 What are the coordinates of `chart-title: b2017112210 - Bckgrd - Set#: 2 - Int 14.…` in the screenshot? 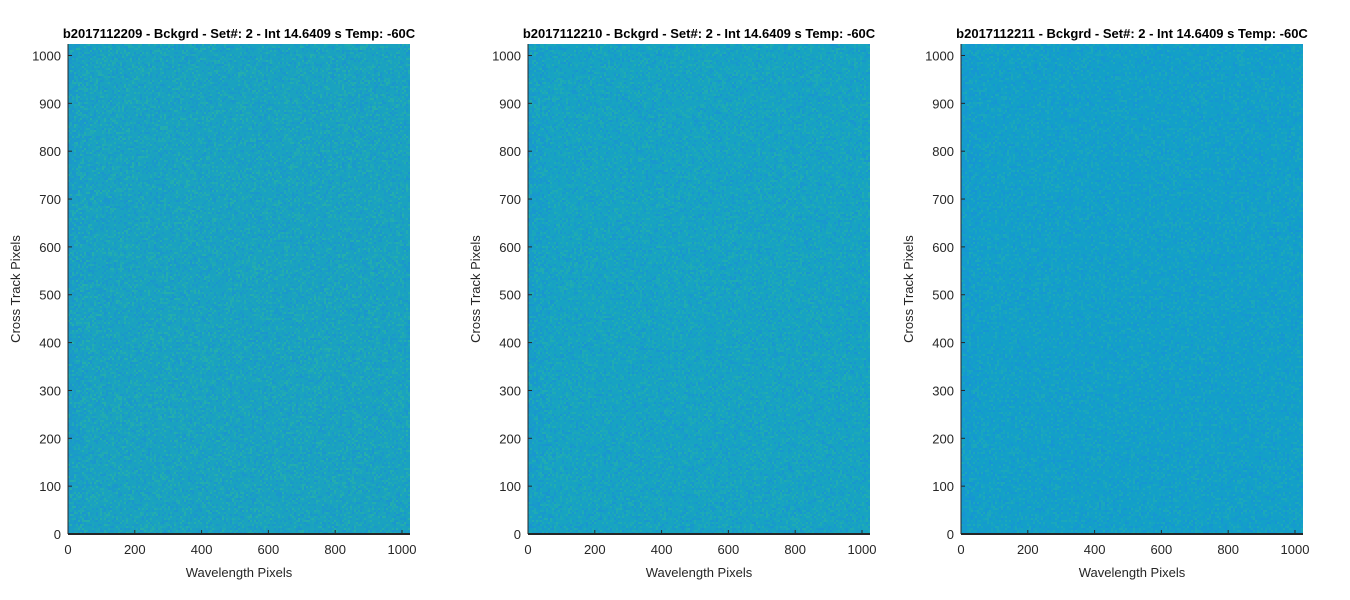 It's located at (699, 33).